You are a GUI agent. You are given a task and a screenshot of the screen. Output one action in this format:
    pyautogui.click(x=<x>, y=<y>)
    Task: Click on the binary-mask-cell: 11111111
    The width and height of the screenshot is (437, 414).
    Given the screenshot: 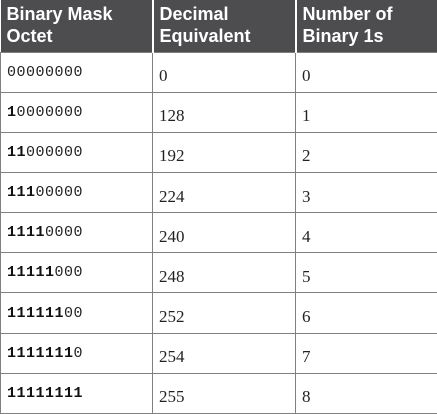 What is the action you would take?
    pyautogui.click(x=76, y=393)
    